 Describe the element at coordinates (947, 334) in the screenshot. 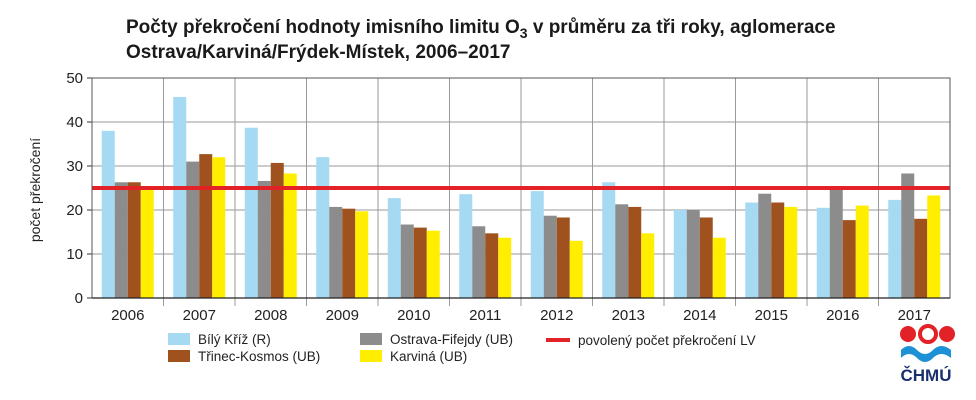

I see `logo-circle-right` at that location.